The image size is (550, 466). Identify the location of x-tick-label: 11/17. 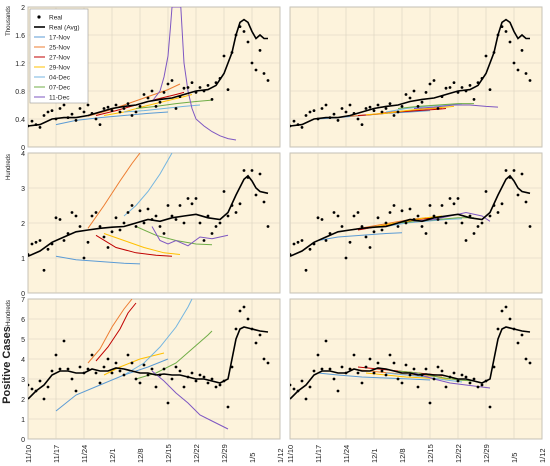
(56, 454).